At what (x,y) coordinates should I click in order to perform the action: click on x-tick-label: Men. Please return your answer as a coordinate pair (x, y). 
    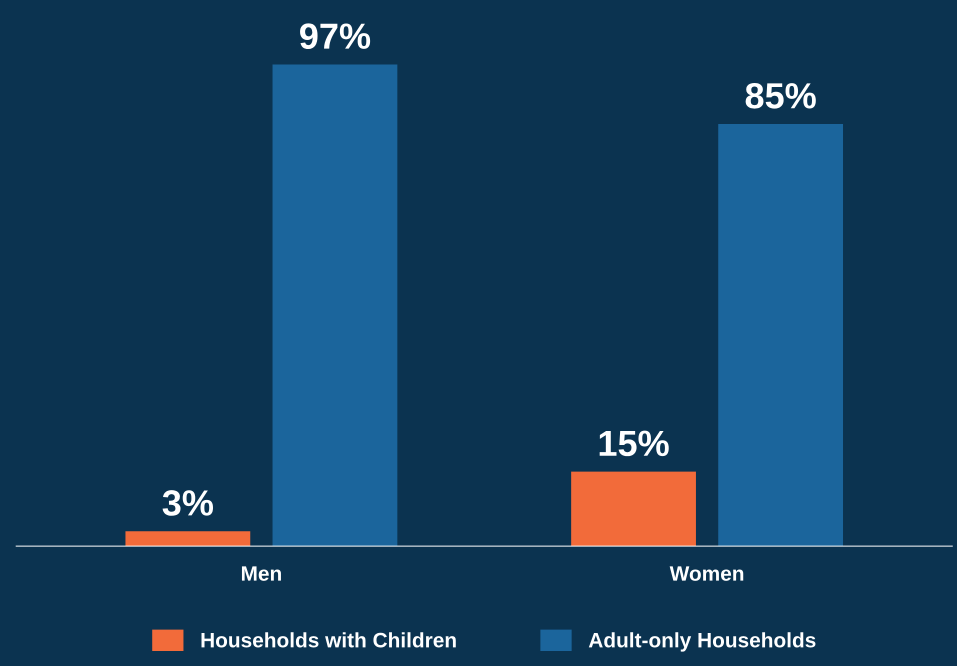
    Looking at the image, I should click on (261, 573).